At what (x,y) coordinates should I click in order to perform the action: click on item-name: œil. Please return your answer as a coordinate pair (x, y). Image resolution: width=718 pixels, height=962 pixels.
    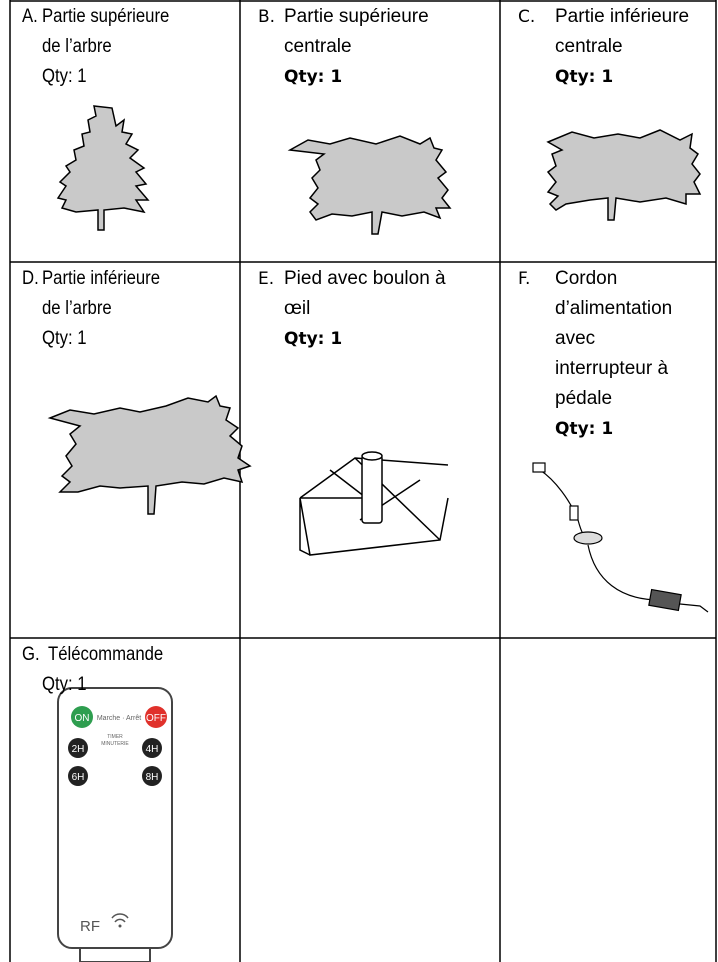
    Looking at the image, I should click on (297, 308).